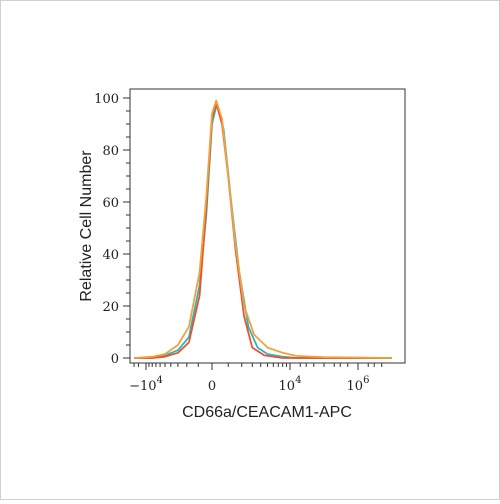 Image resolution: width=500 pixels, height=504 pixels. I want to click on y-tick-label: 80, so click(110, 151).